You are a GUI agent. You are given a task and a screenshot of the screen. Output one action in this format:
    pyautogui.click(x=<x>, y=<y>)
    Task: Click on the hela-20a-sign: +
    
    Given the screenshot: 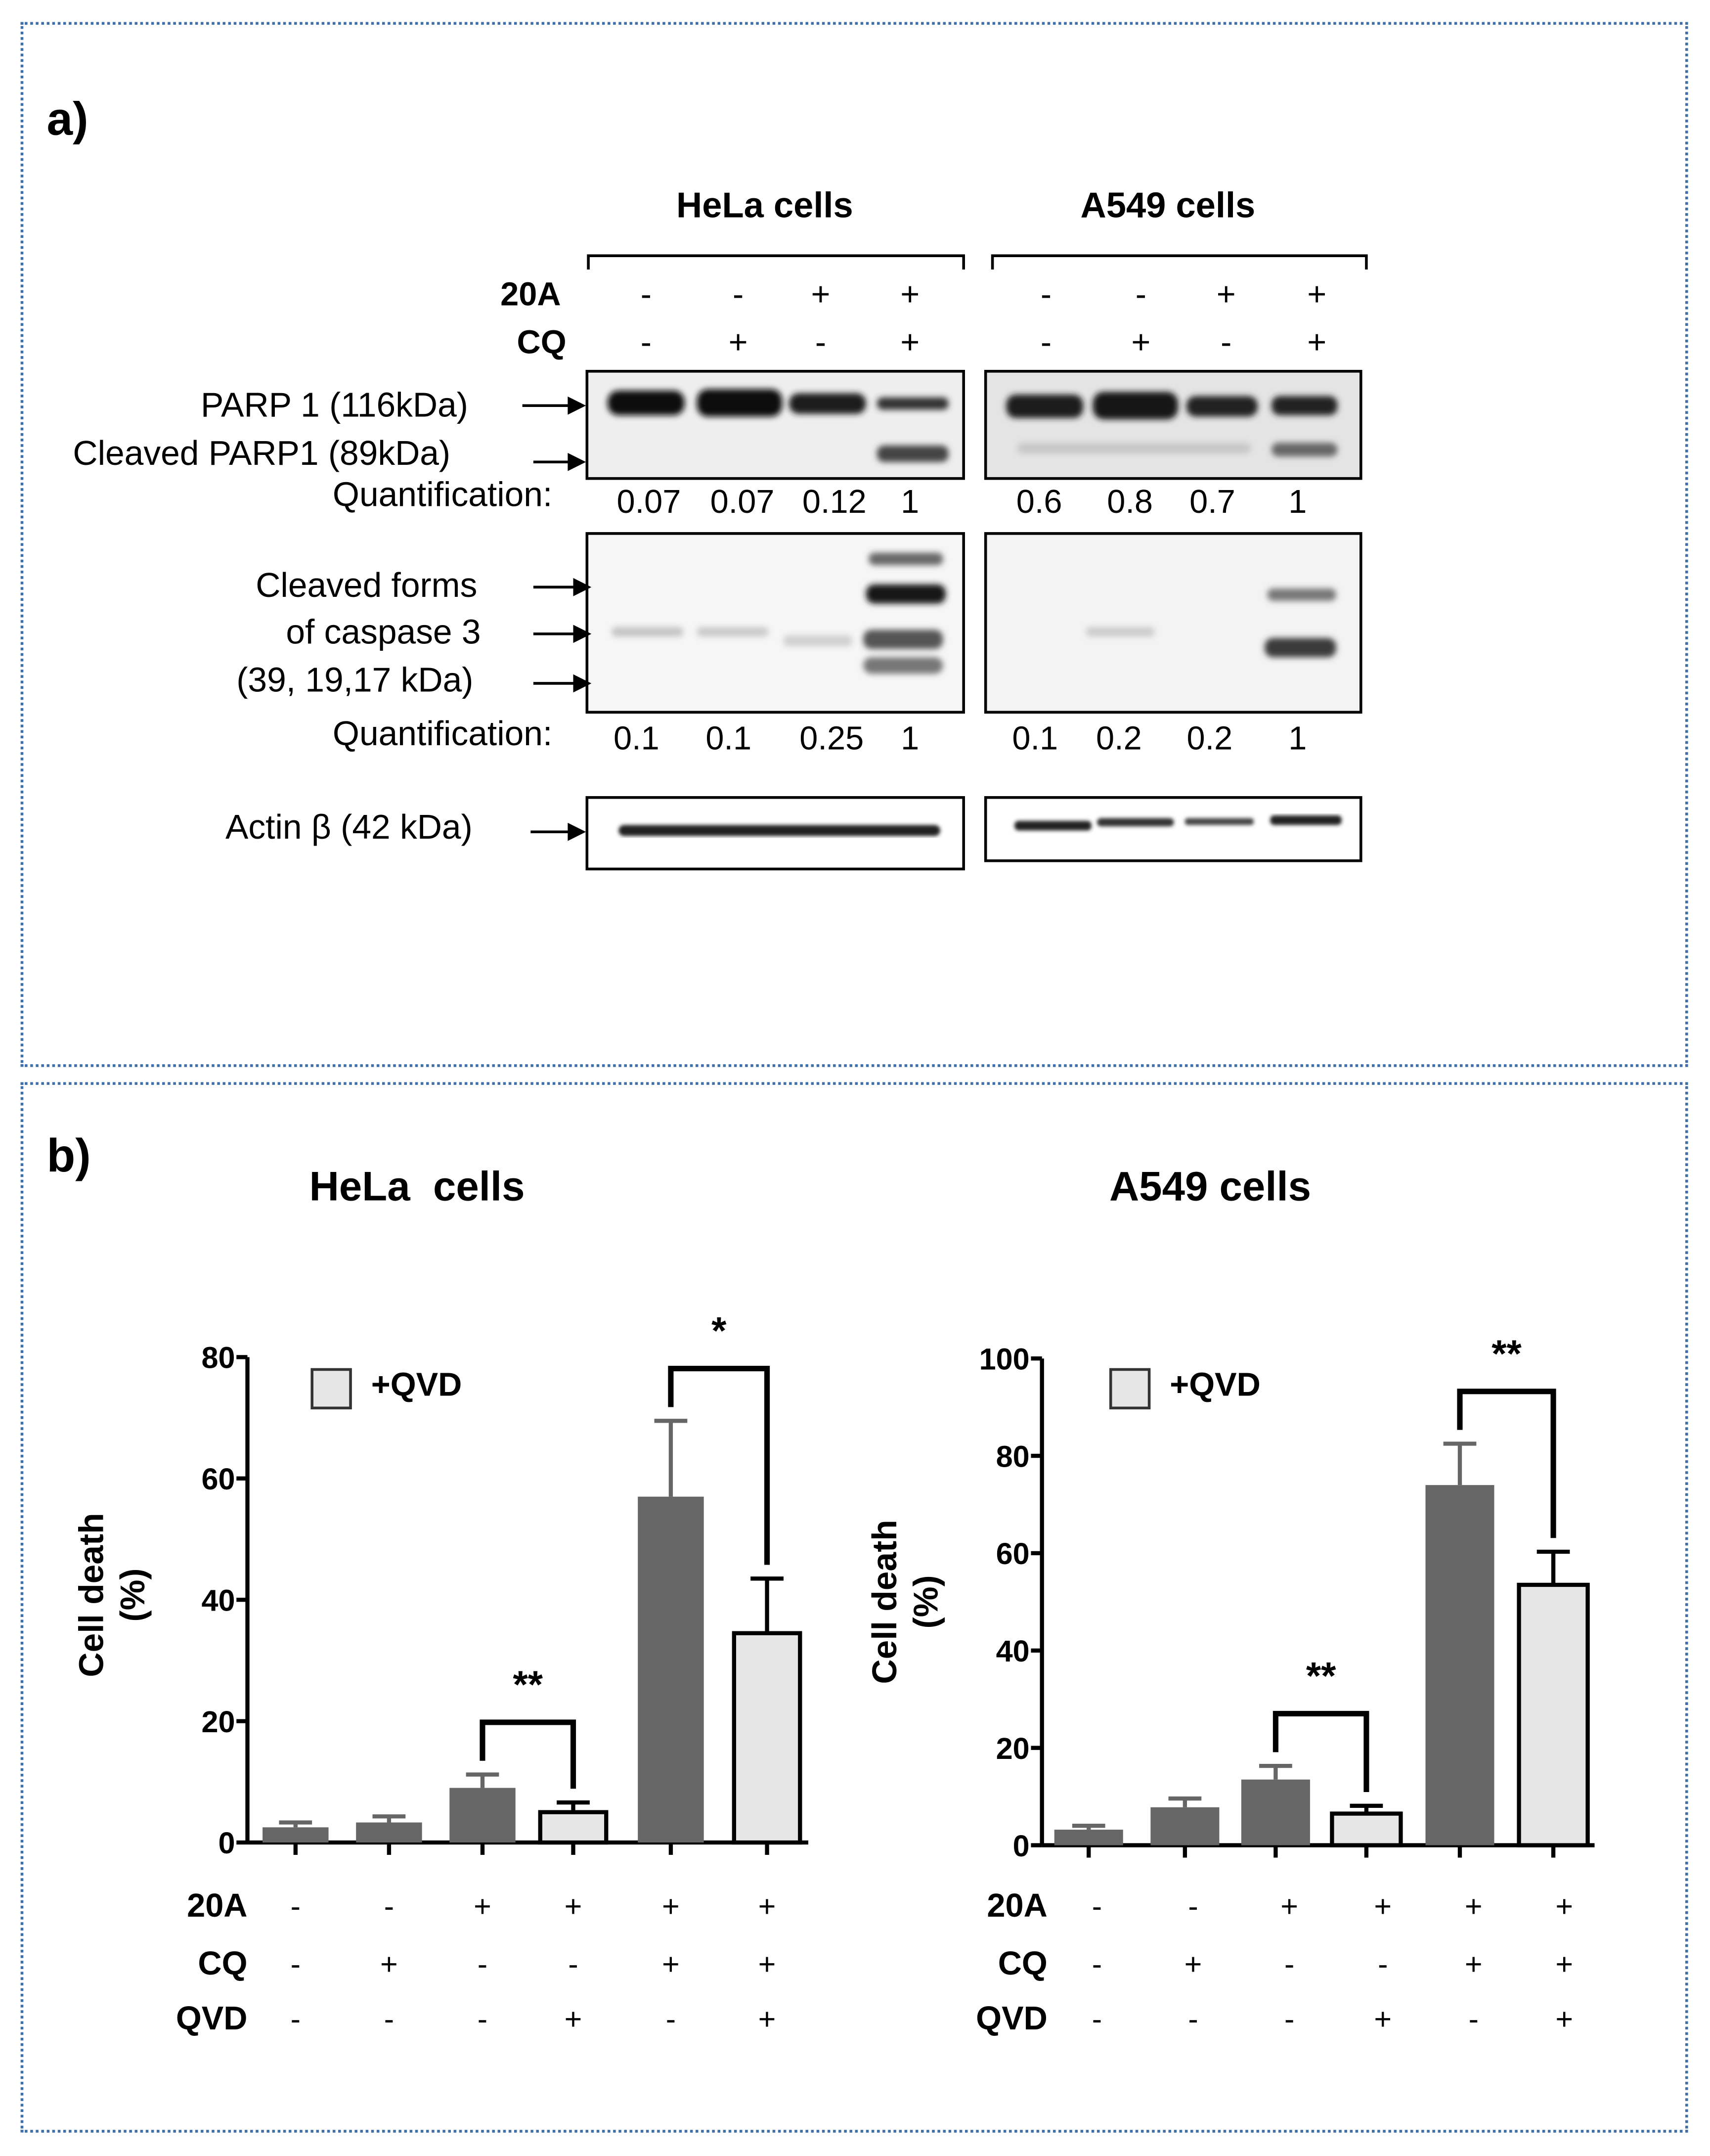 What is the action you would take?
    pyautogui.click(x=821, y=295)
    